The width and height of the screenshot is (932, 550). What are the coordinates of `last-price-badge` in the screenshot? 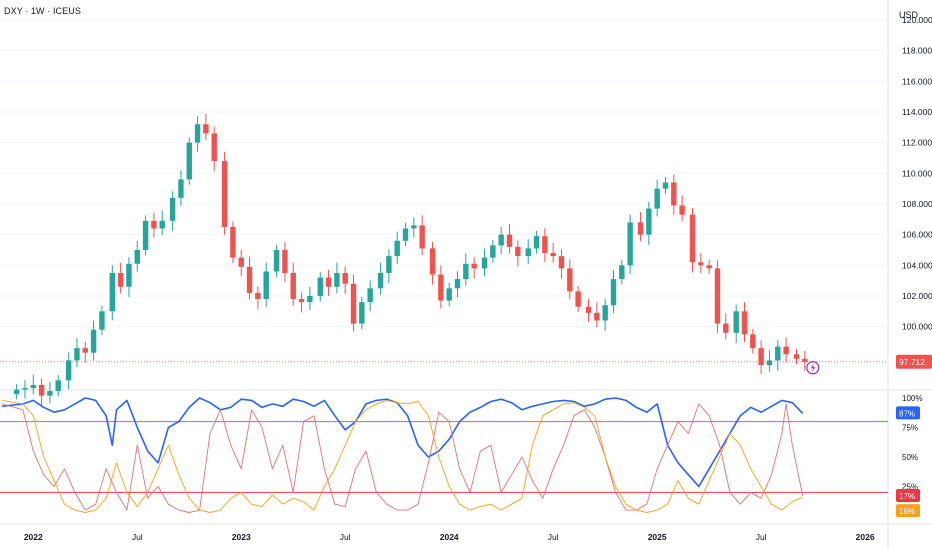 It's located at (914, 361).